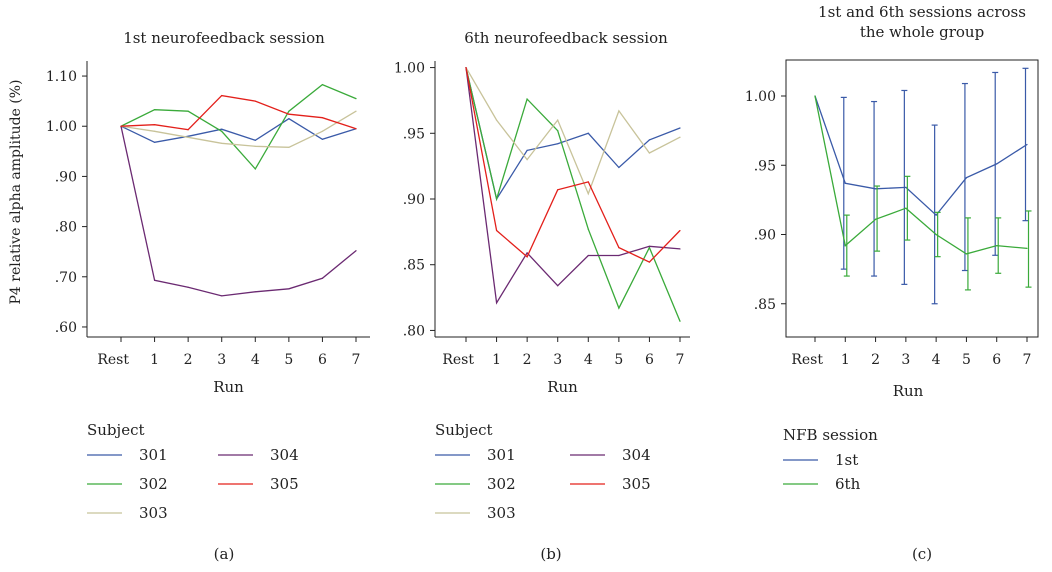 The image size is (1052, 572). What do you see at coordinates (16, 191) in the screenshot?
I see `y-axis-label: P4 relative alpha amplitude (%)` at bounding box center [16, 191].